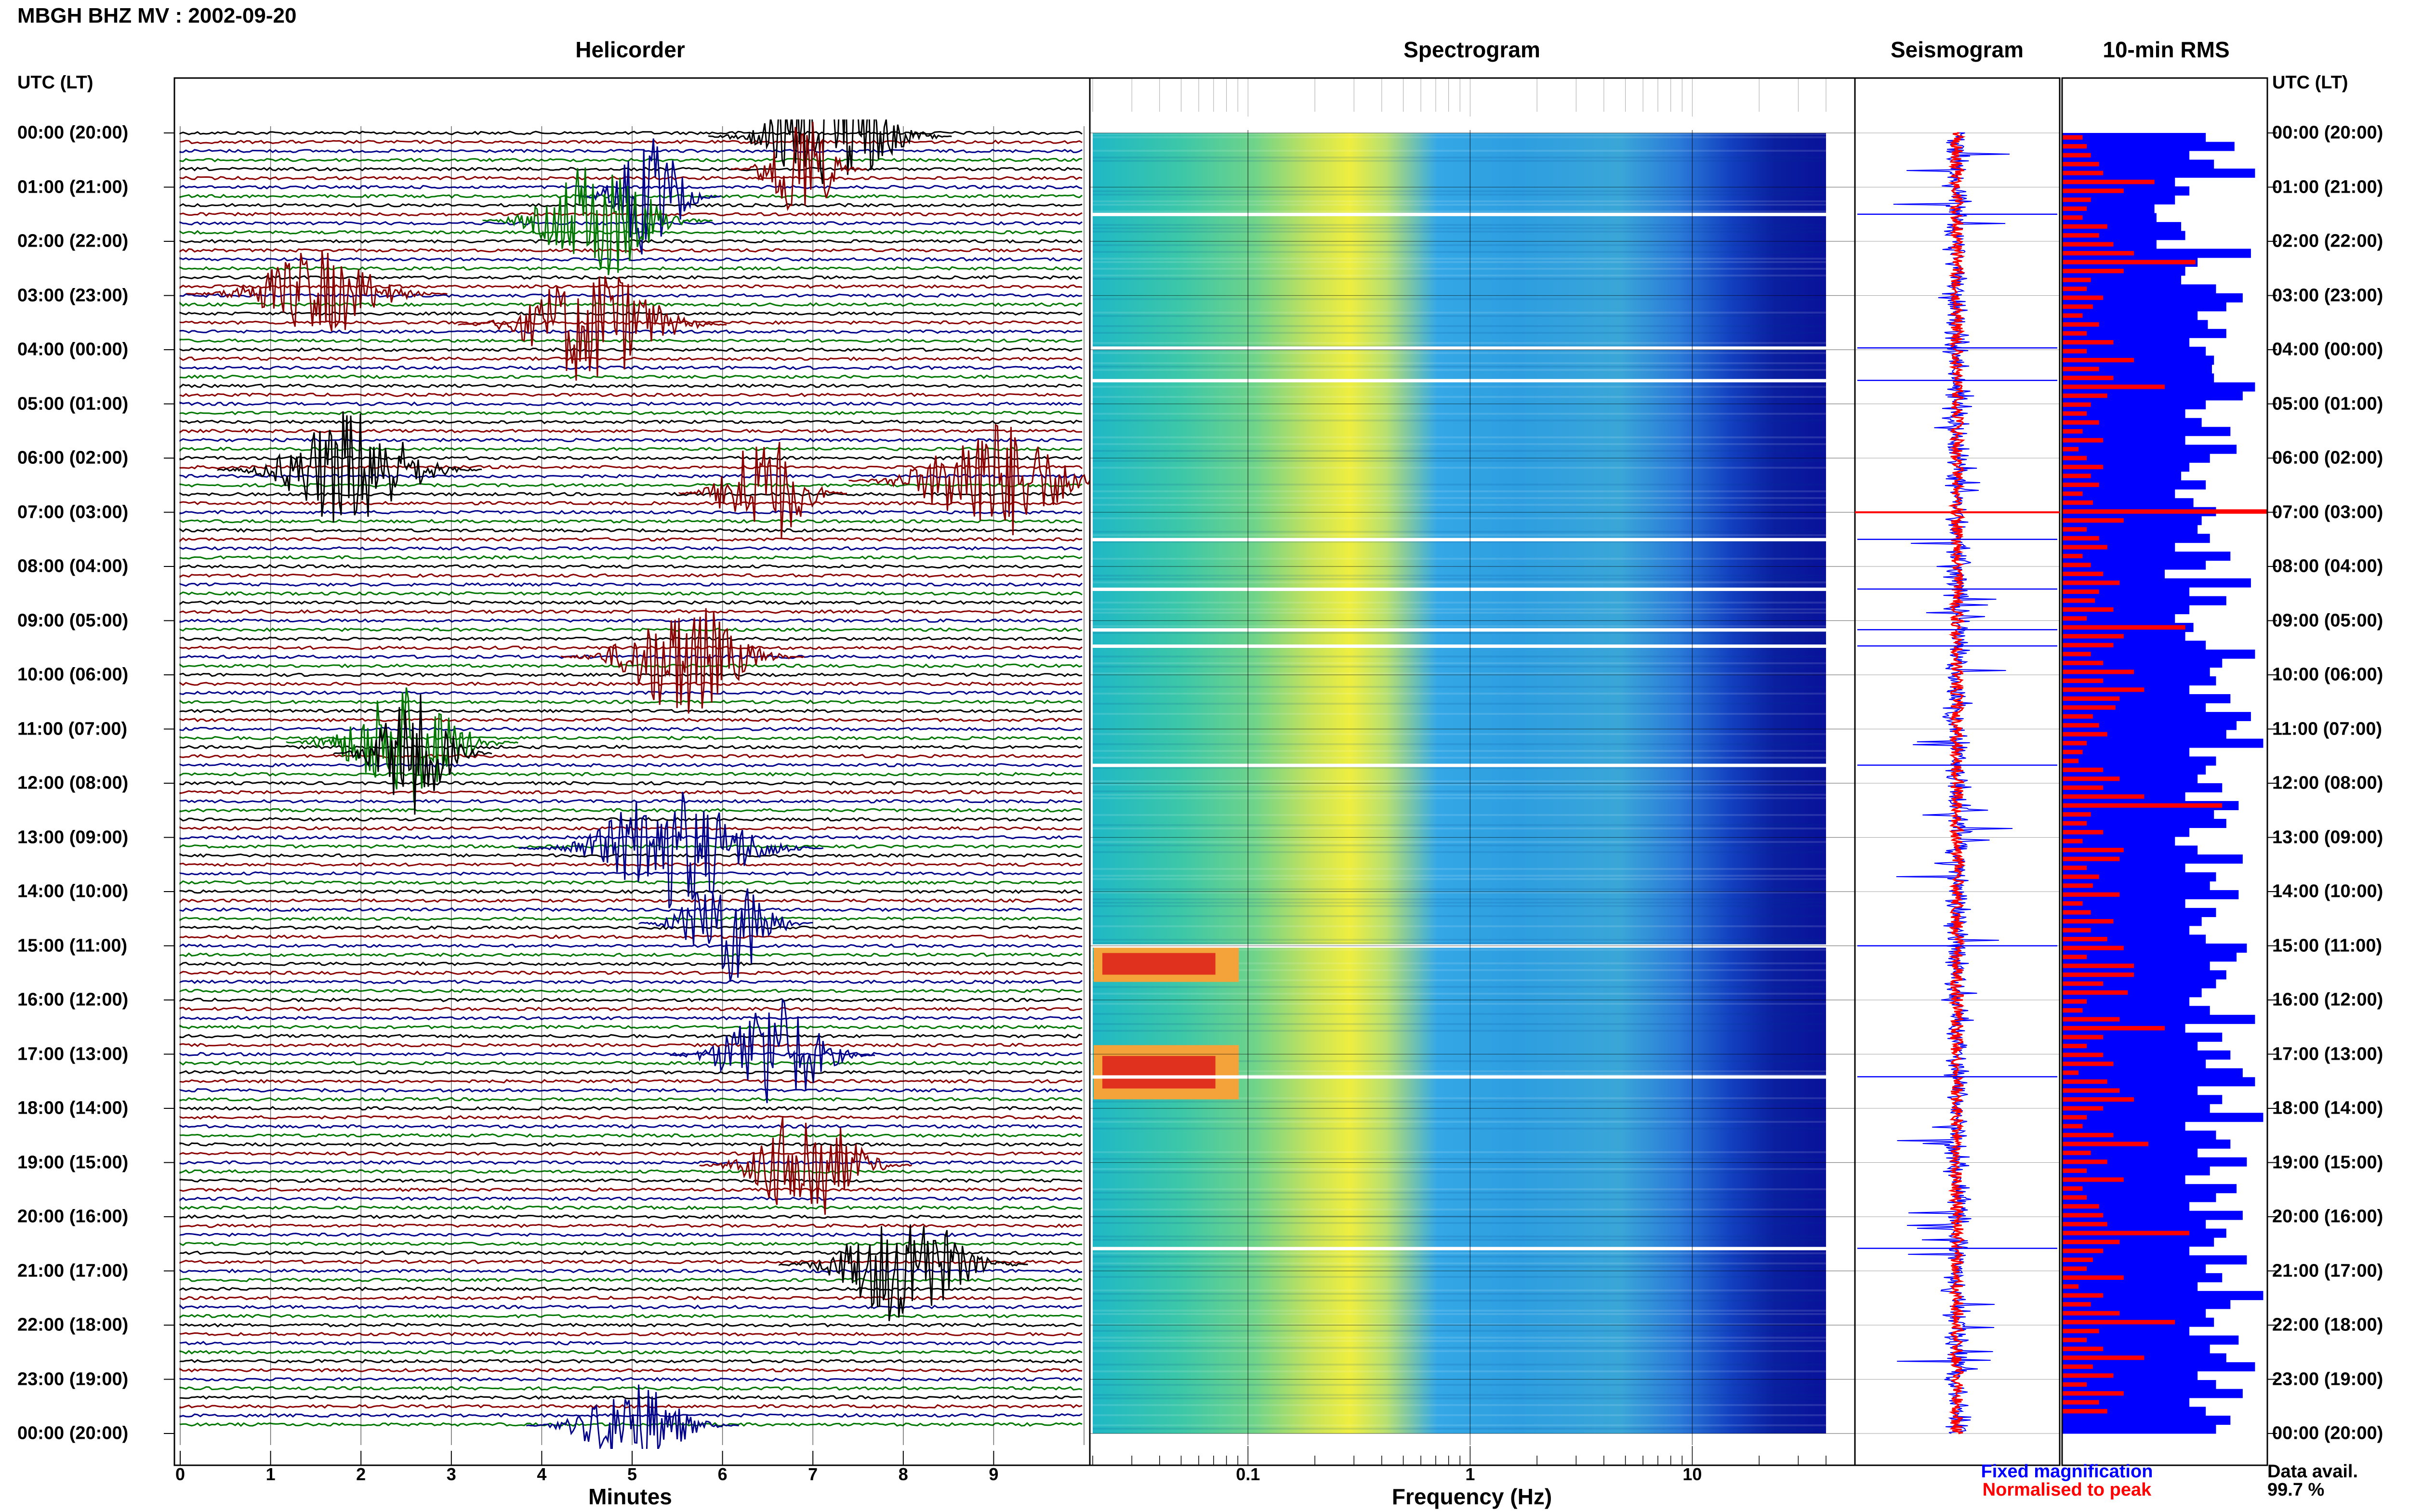 The width and height of the screenshot is (2409, 1512). I want to click on time-label-left: 00:00 (20:00), so click(73, 132).